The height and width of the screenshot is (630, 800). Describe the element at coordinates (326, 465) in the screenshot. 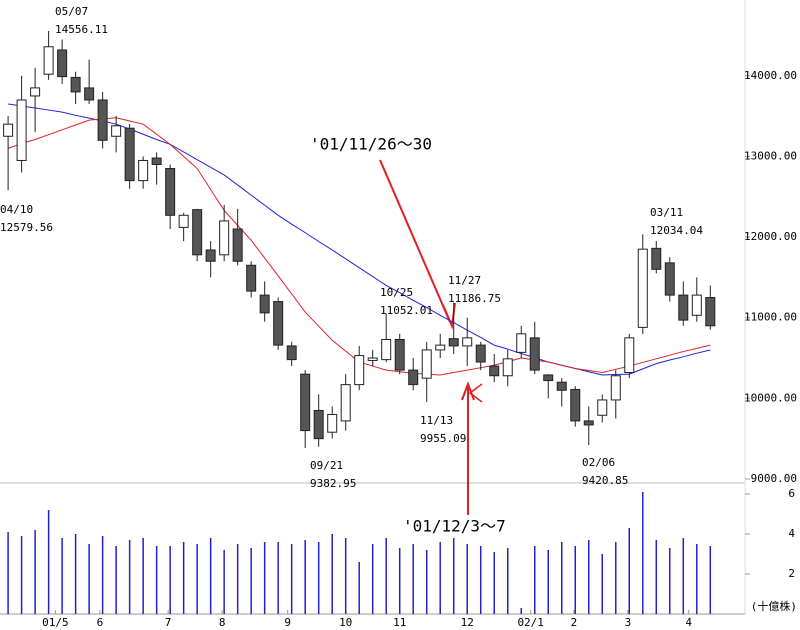

I see `annotation-date: 09/21` at that location.